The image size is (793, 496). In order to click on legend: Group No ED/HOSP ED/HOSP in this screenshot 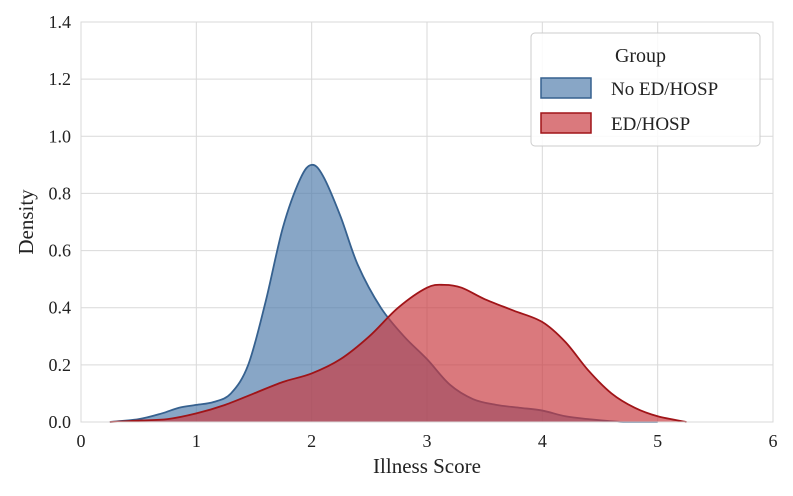, I will do `click(645, 89)`.